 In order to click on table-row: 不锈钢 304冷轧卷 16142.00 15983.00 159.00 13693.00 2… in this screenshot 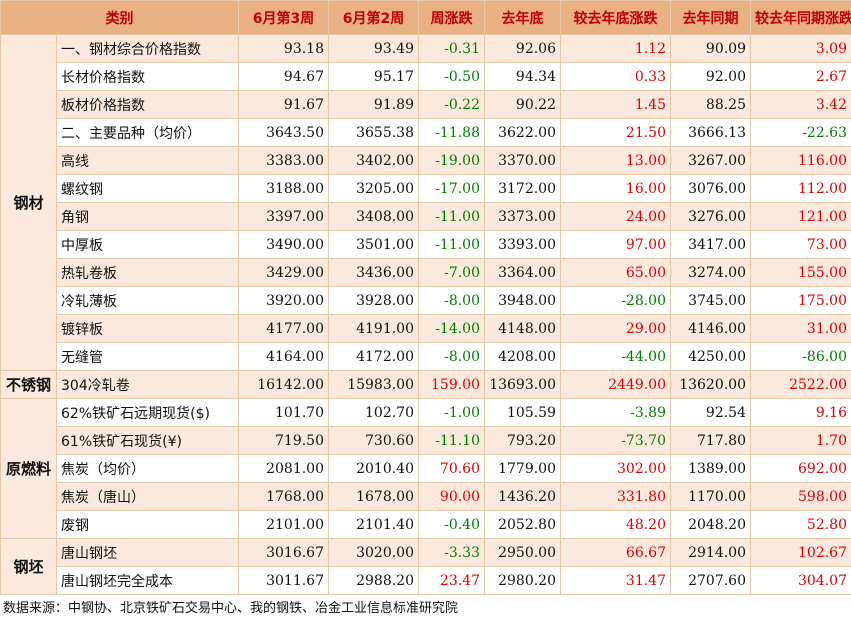, I will do `click(425, 384)`.